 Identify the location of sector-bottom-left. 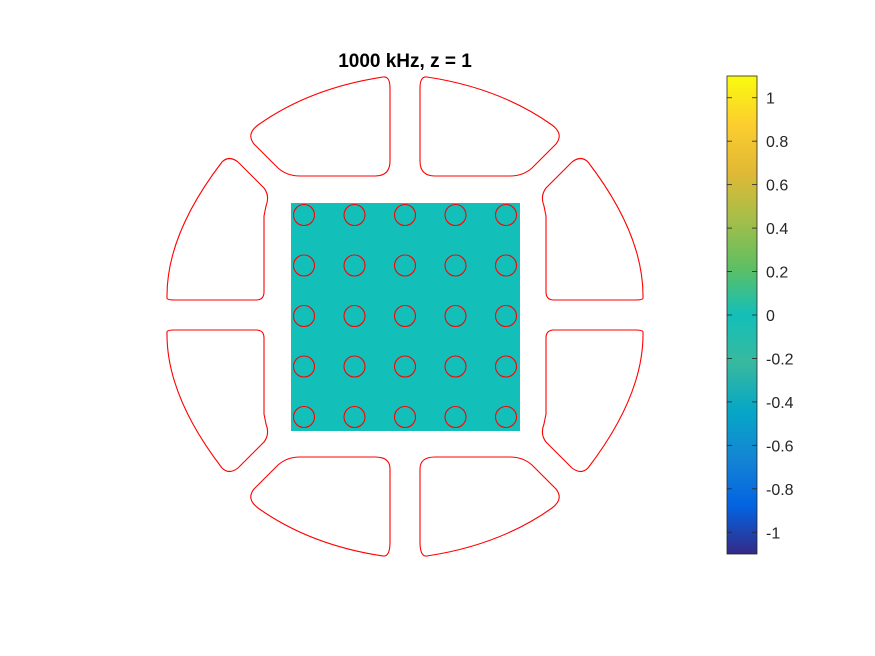
(320, 506).